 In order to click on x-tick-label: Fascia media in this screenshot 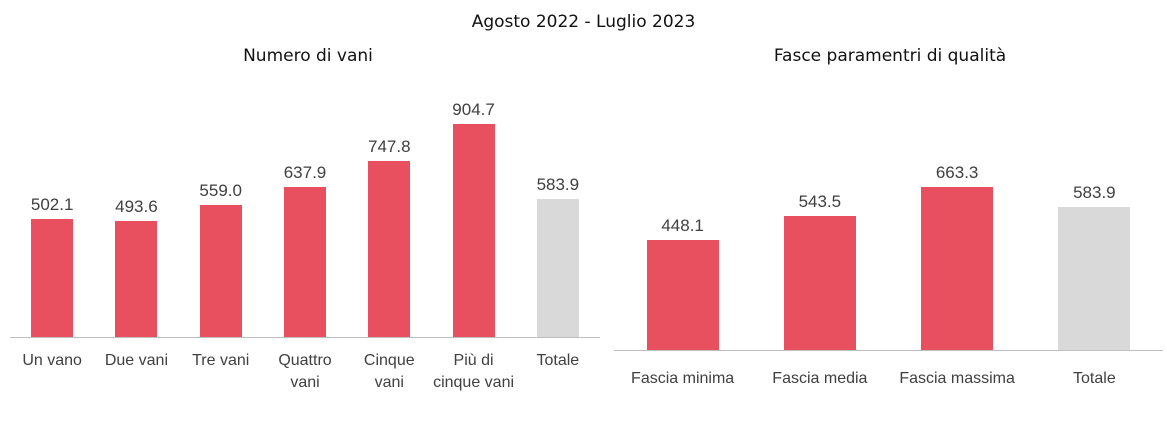, I will do `click(820, 378)`.